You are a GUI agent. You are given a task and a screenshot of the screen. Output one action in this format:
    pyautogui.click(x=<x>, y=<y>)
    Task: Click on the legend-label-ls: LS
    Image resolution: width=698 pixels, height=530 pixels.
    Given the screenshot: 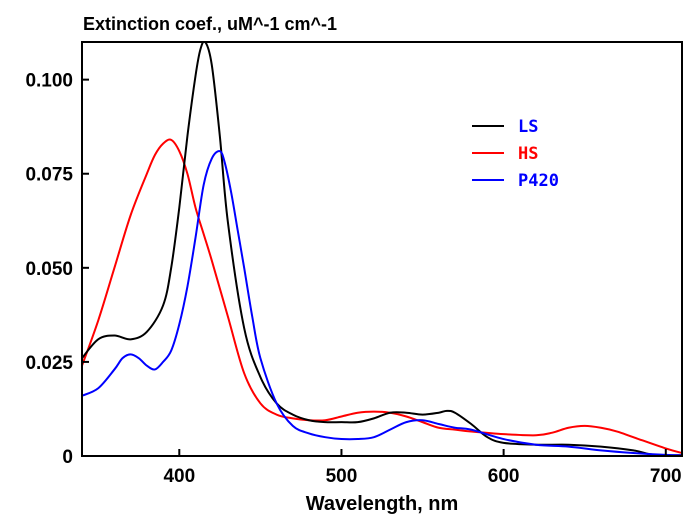 What is the action you would take?
    pyautogui.click(x=528, y=127)
    